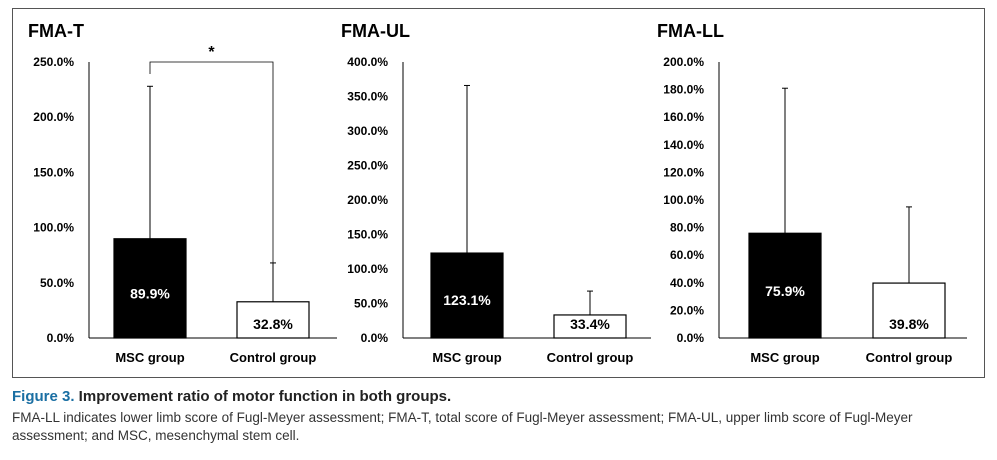  I want to click on panel-1-significance-bracket, so click(211, 162).